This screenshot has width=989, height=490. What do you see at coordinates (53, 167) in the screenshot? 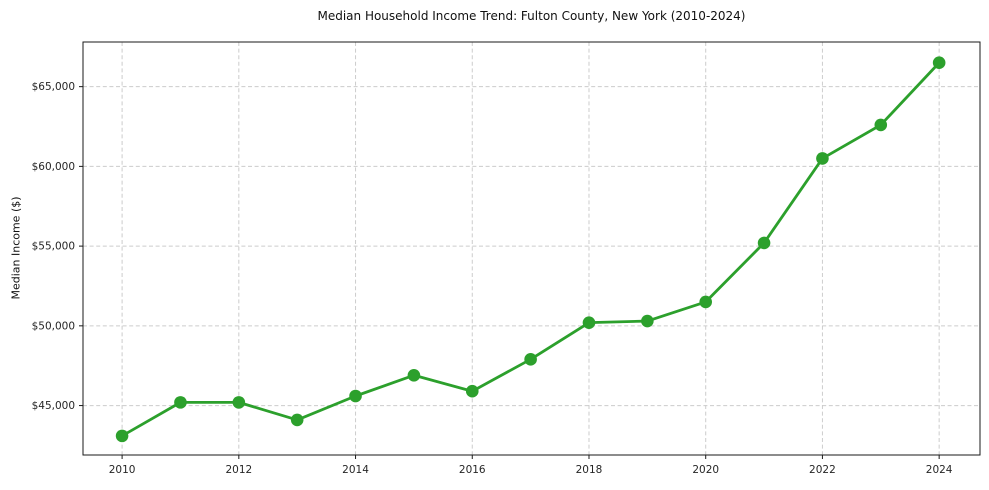
I see `y-tick-label: $60,000` at bounding box center [53, 167].